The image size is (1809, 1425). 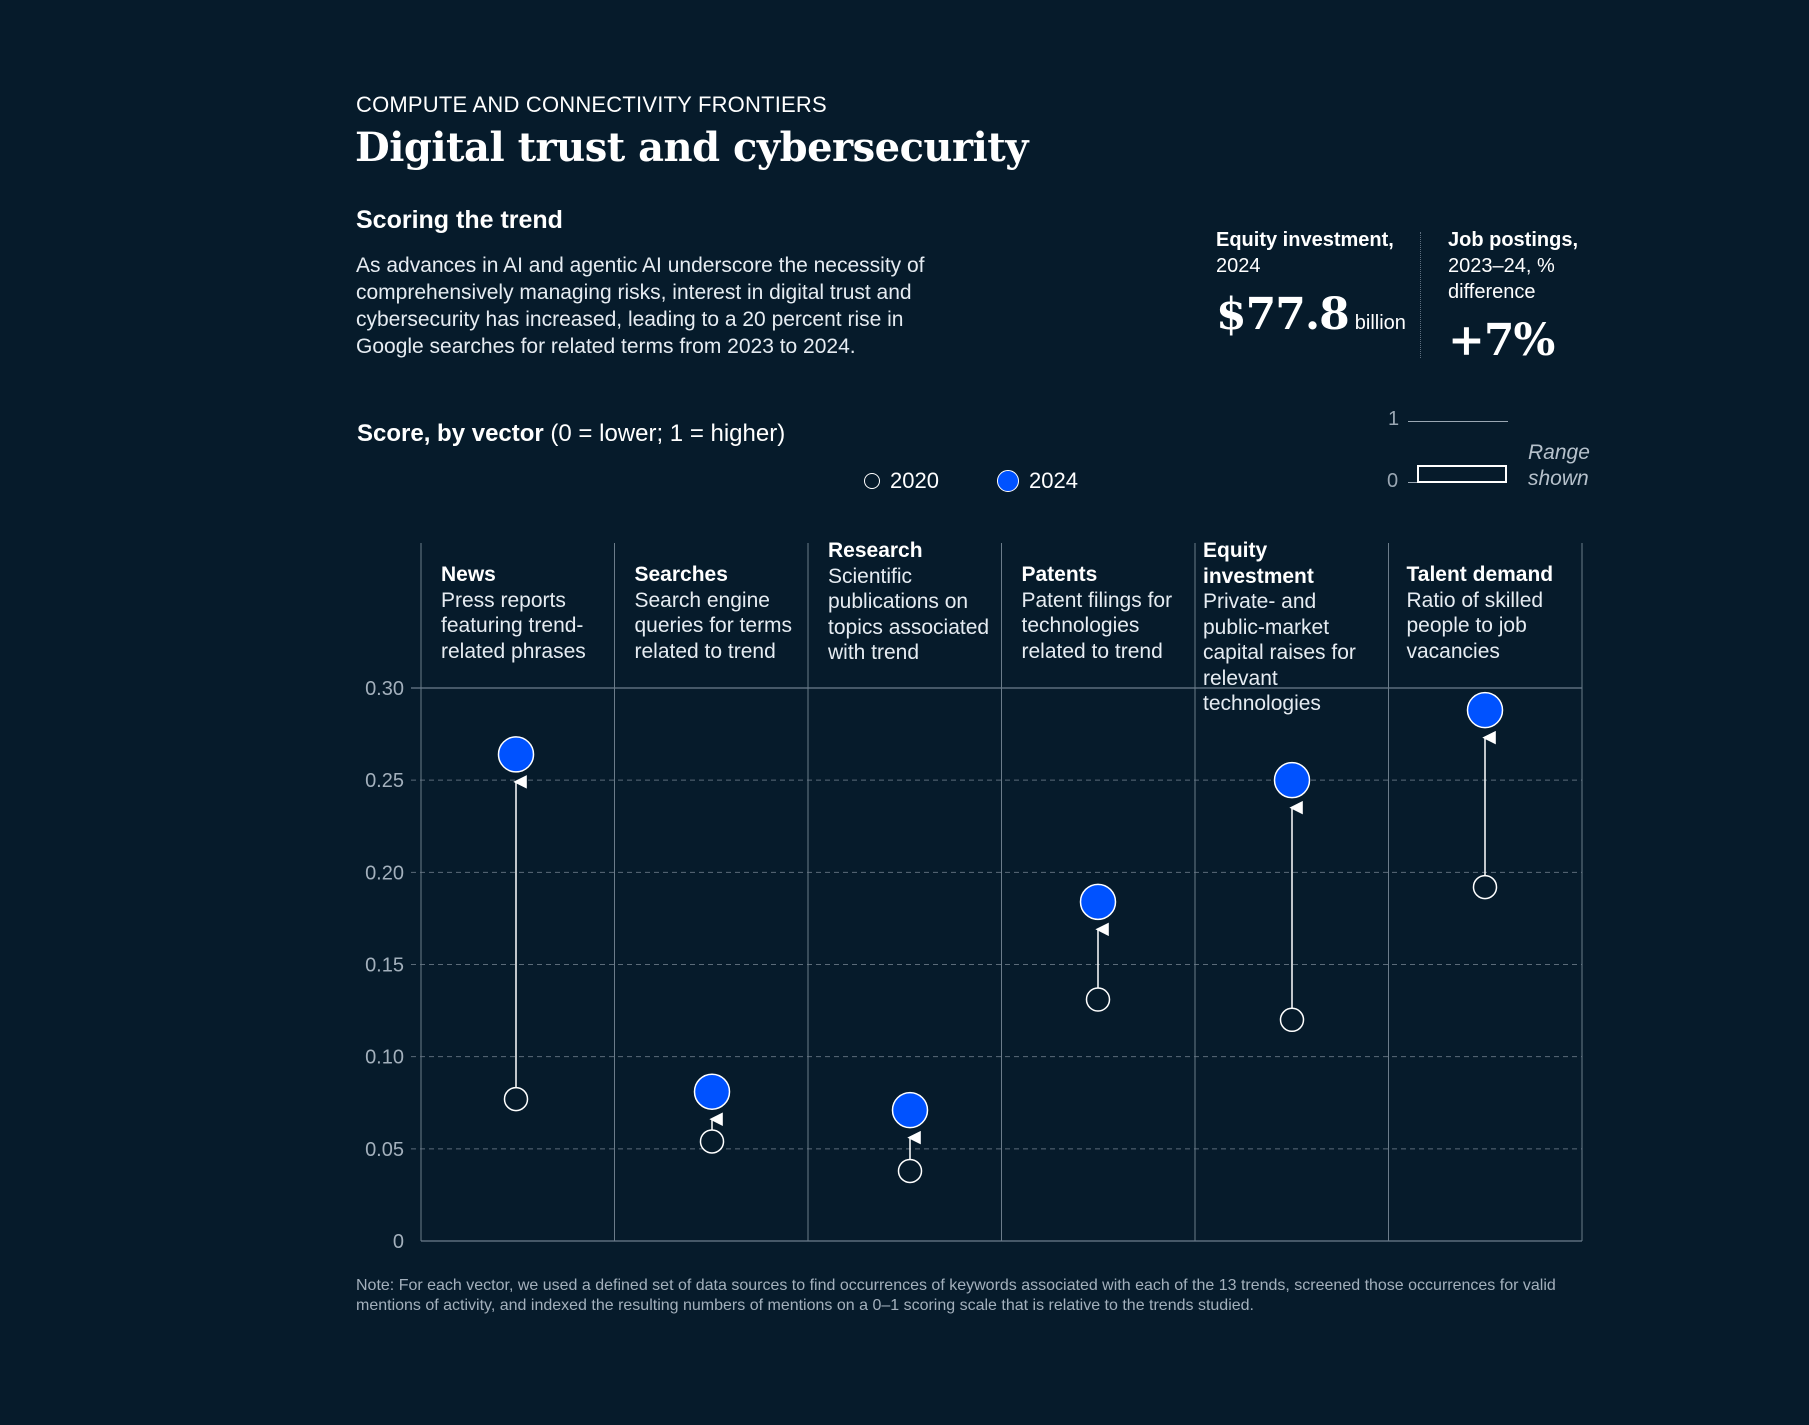 I want to click on range-top-label: 1, so click(x=1394, y=419).